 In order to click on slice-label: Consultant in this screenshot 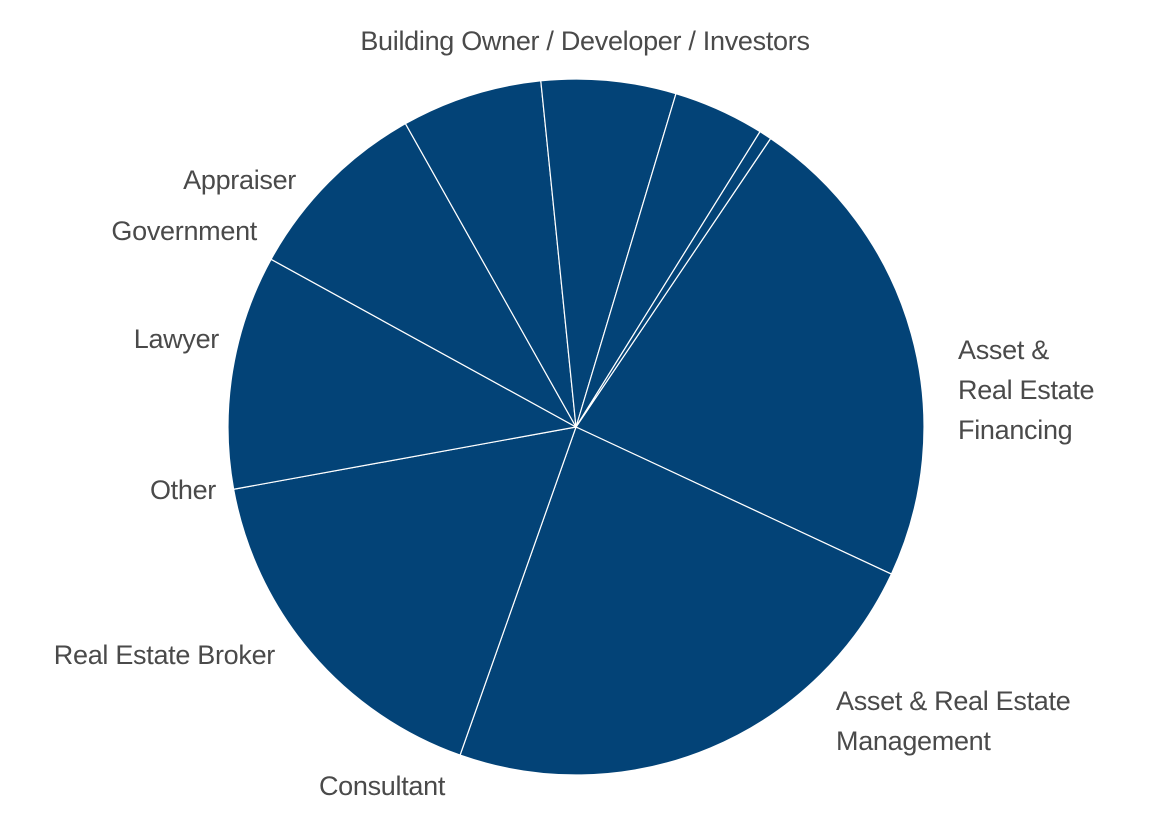, I will do `click(382, 786)`.